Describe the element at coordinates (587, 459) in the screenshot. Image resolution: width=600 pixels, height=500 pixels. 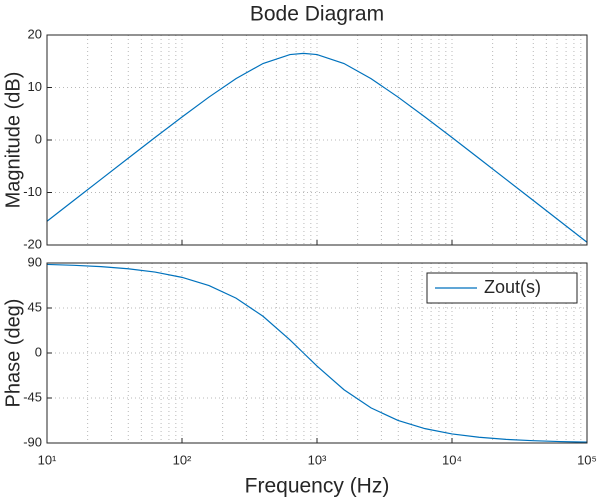
I see `x-tick-label: 10⁵` at that location.